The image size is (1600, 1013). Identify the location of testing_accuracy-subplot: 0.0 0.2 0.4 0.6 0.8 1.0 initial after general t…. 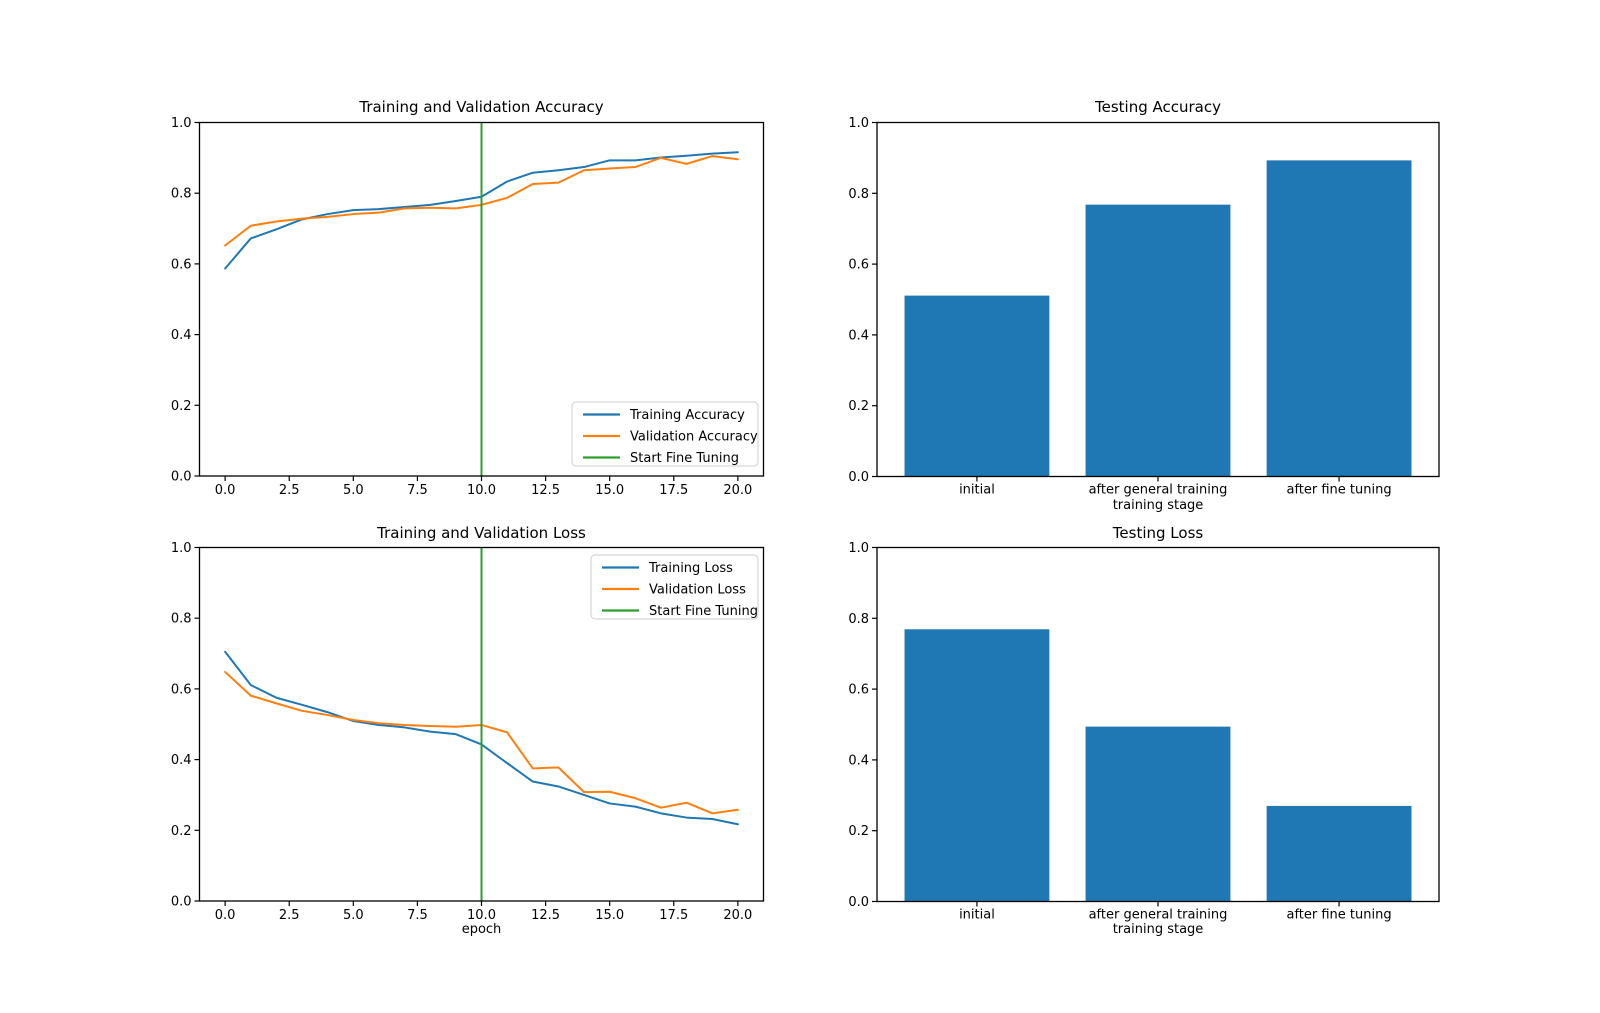
(1144, 307).